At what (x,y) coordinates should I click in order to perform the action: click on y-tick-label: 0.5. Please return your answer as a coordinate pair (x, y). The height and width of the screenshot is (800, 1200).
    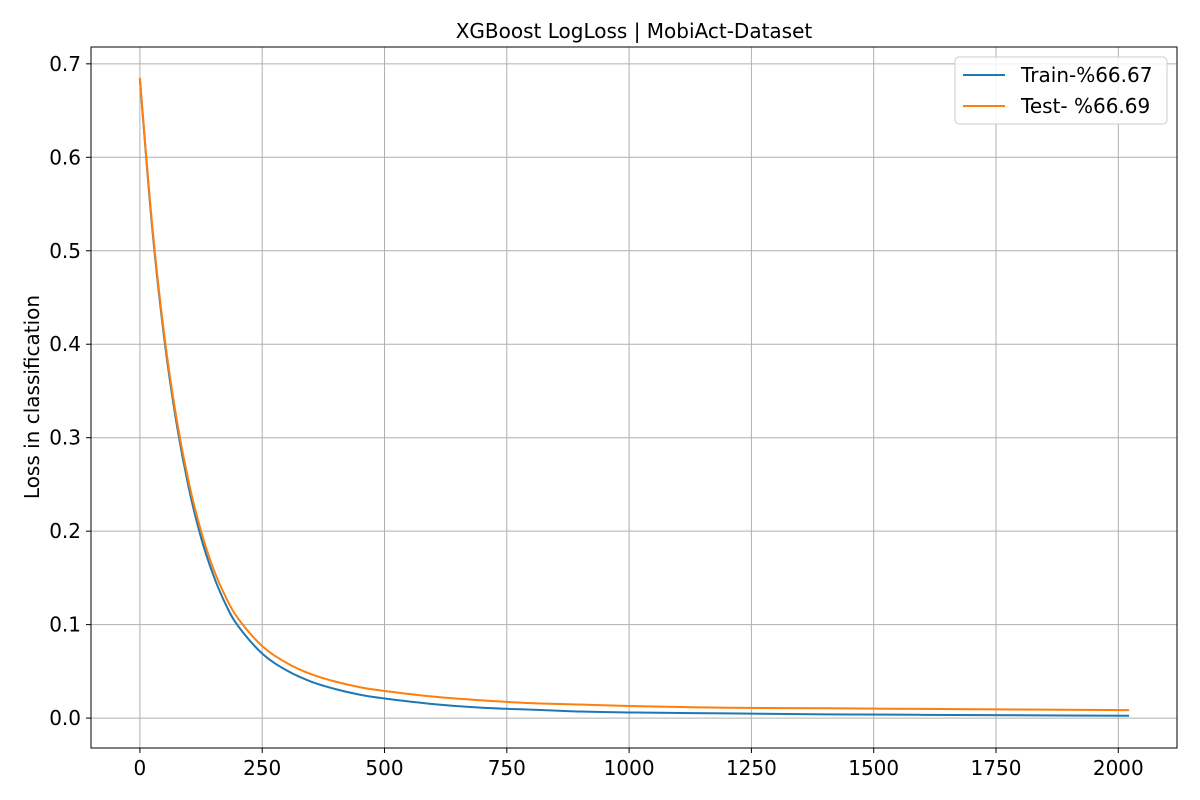
    Looking at the image, I should click on (65, 251).